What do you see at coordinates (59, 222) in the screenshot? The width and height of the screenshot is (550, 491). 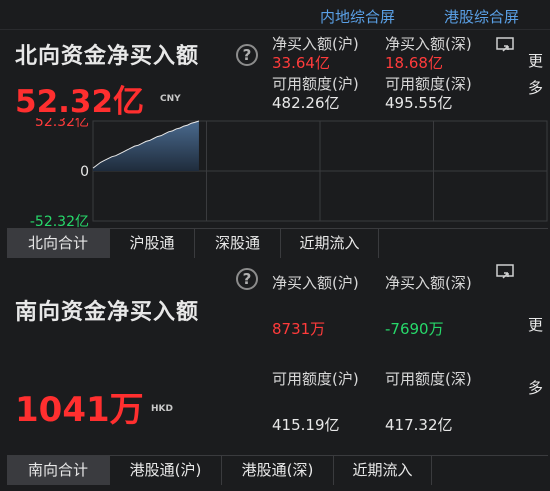 I see `chart-y-tick-label: -52.32亿` at bounding box center [59, 222].